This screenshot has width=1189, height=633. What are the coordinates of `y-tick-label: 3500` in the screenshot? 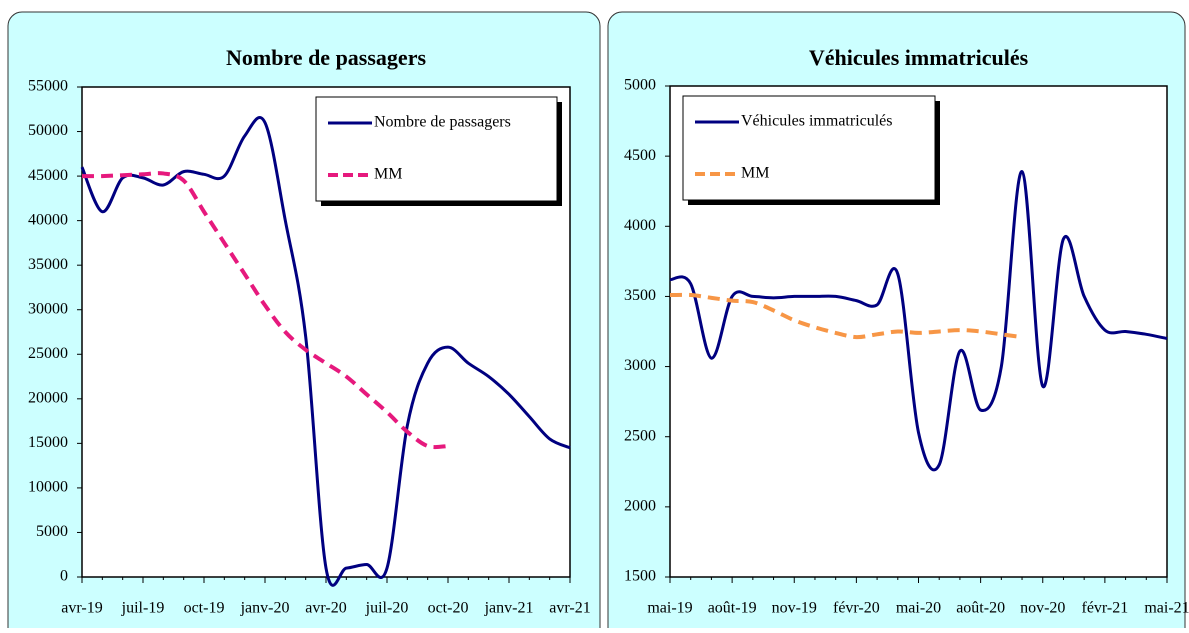 It's located at (640, 295).